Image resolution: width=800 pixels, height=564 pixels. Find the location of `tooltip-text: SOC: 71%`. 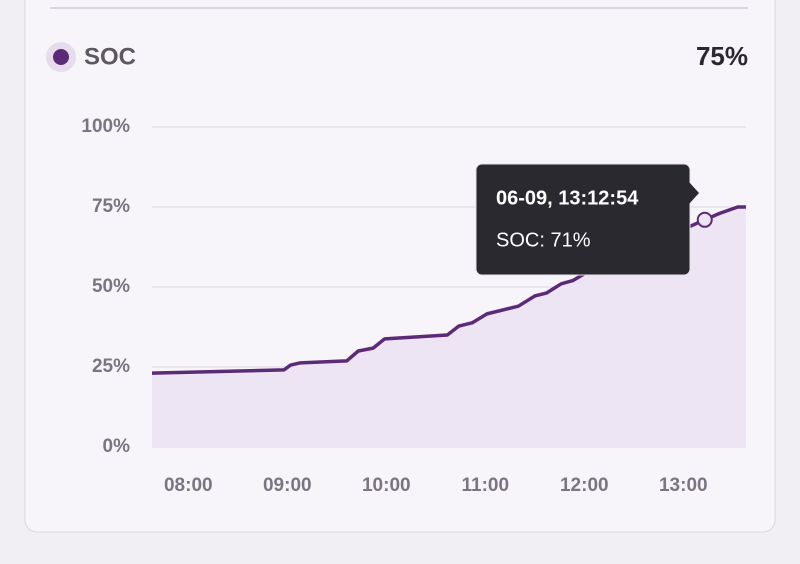

tooltip-text: SOC: 71% is located at coordinates (543, 240).